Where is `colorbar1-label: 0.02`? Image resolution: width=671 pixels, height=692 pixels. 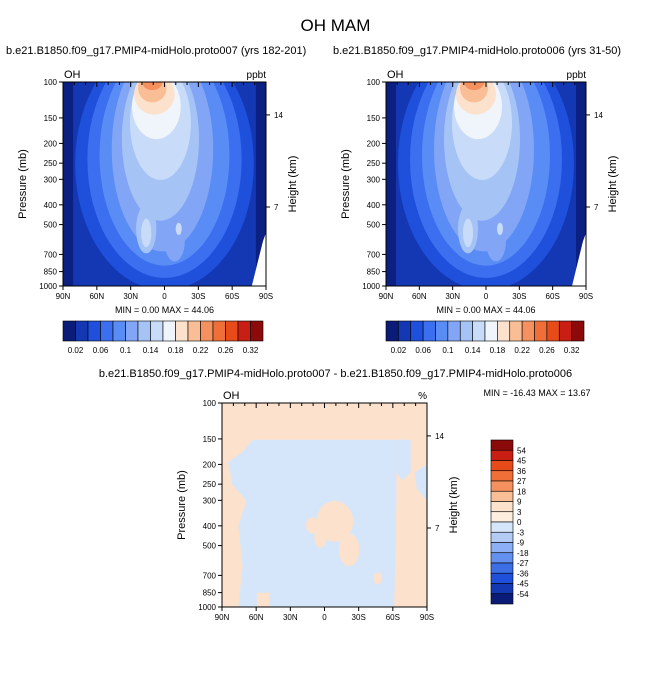 colorbar1-label: 0.02 is located at coordinates (76, 350).